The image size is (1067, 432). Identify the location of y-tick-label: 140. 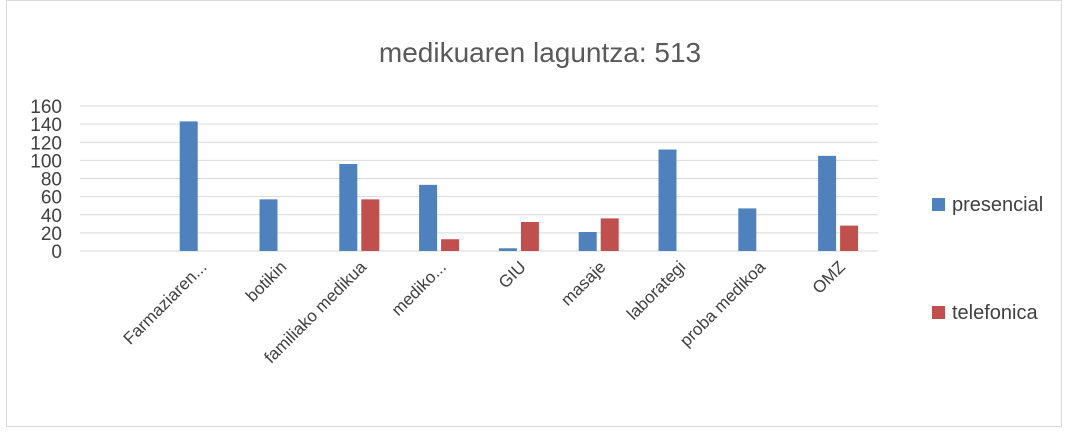
(46, 125).